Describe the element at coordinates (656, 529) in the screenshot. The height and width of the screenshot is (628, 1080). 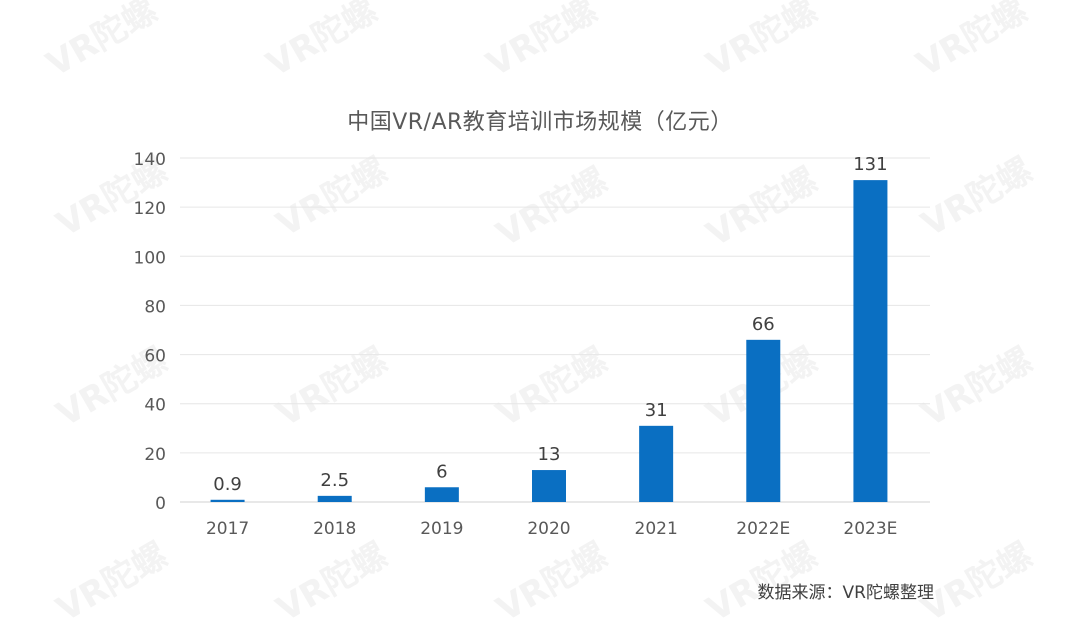
I see `x-tick-label: 2021` at that location.